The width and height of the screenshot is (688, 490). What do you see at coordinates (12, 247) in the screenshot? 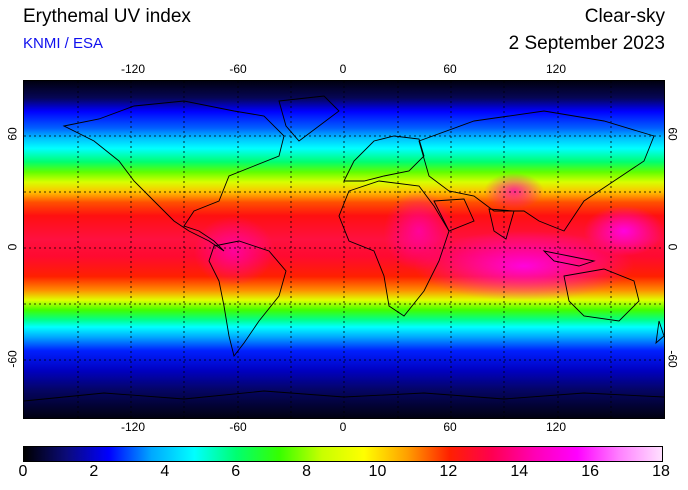
I see `lat-label-left: 0` at bounding box center [12, 247].